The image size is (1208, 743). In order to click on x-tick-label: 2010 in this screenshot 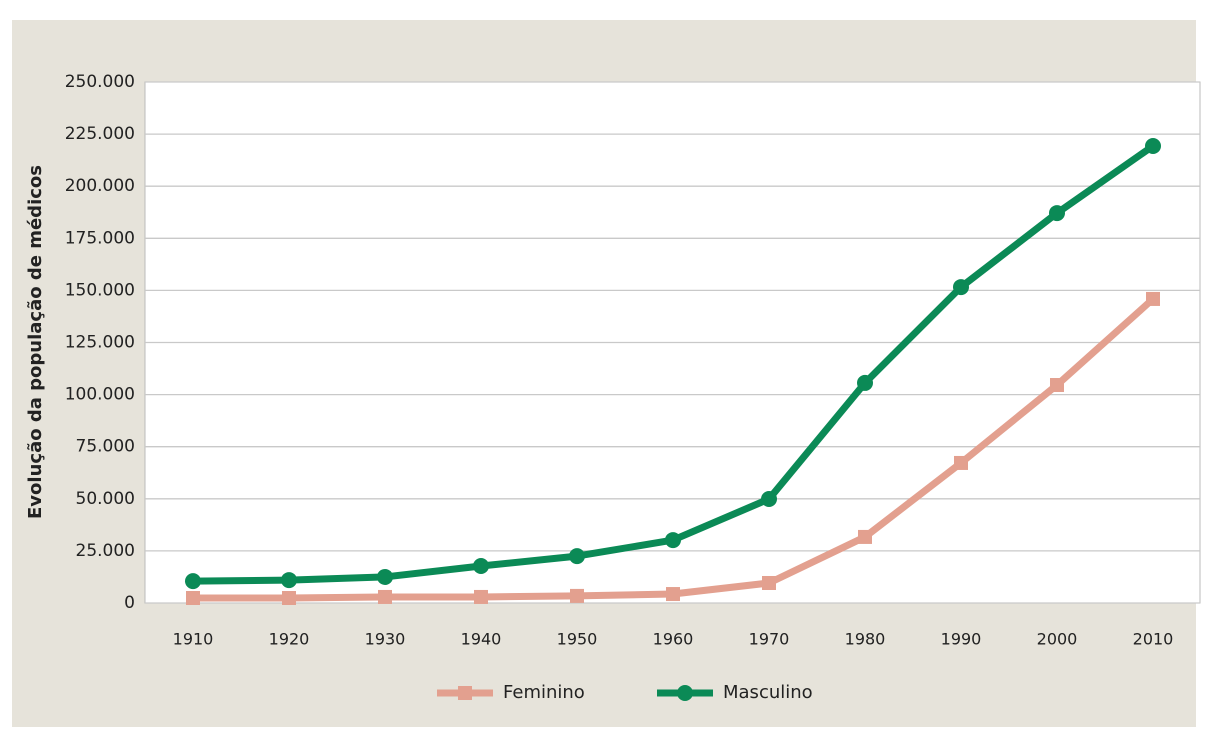, I will do `click(1153, 639)`.